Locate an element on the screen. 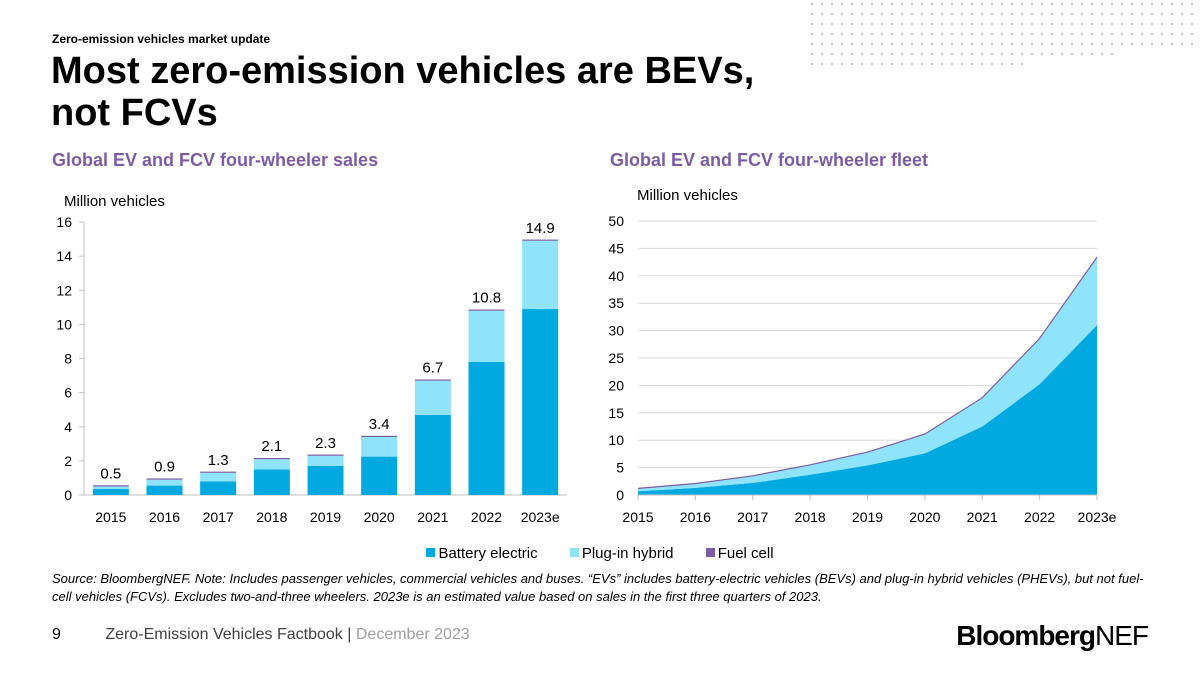  sales-total-label-2018: 2.1 is located at coordinates (271, 446).